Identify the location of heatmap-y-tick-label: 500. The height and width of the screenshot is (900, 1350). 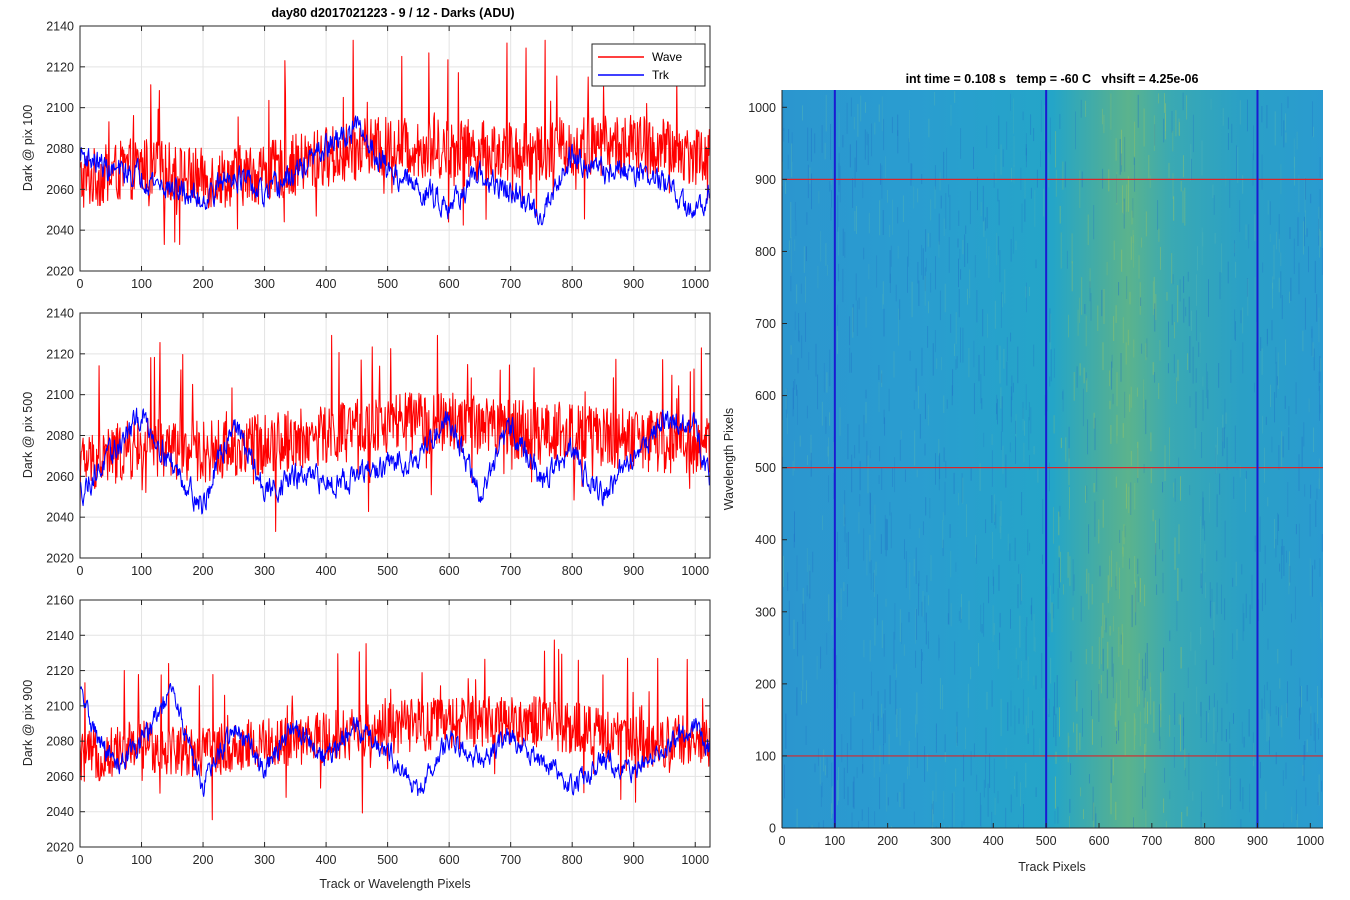
(765, 468).